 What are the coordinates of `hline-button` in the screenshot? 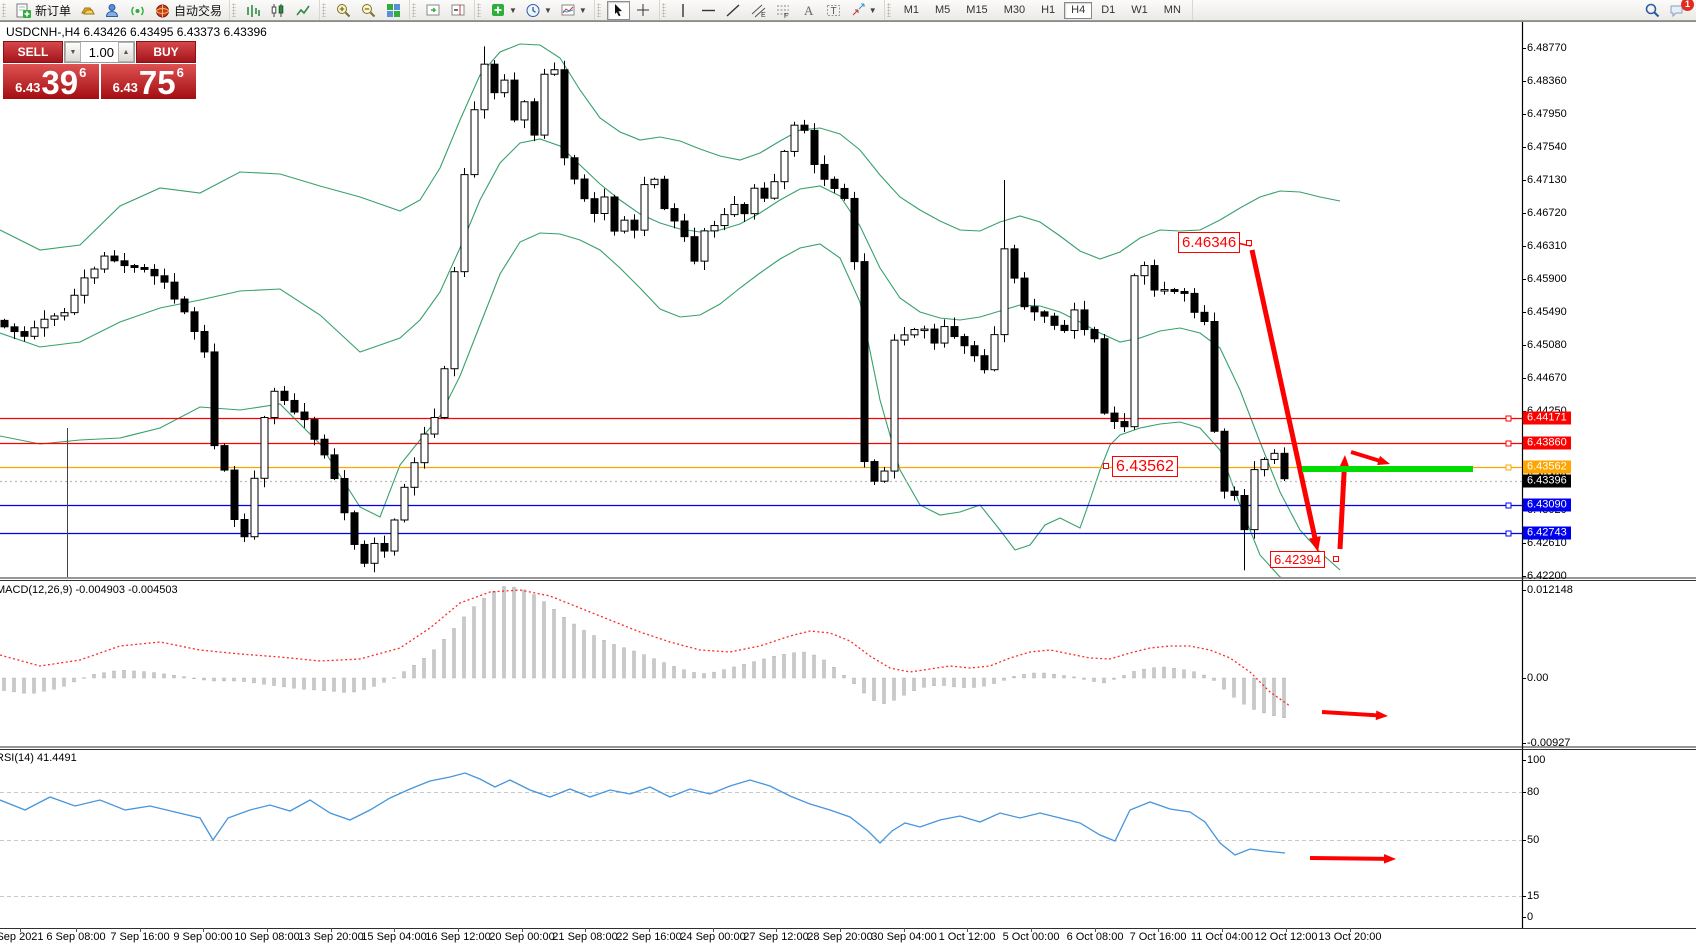 It's located at (708, 10).